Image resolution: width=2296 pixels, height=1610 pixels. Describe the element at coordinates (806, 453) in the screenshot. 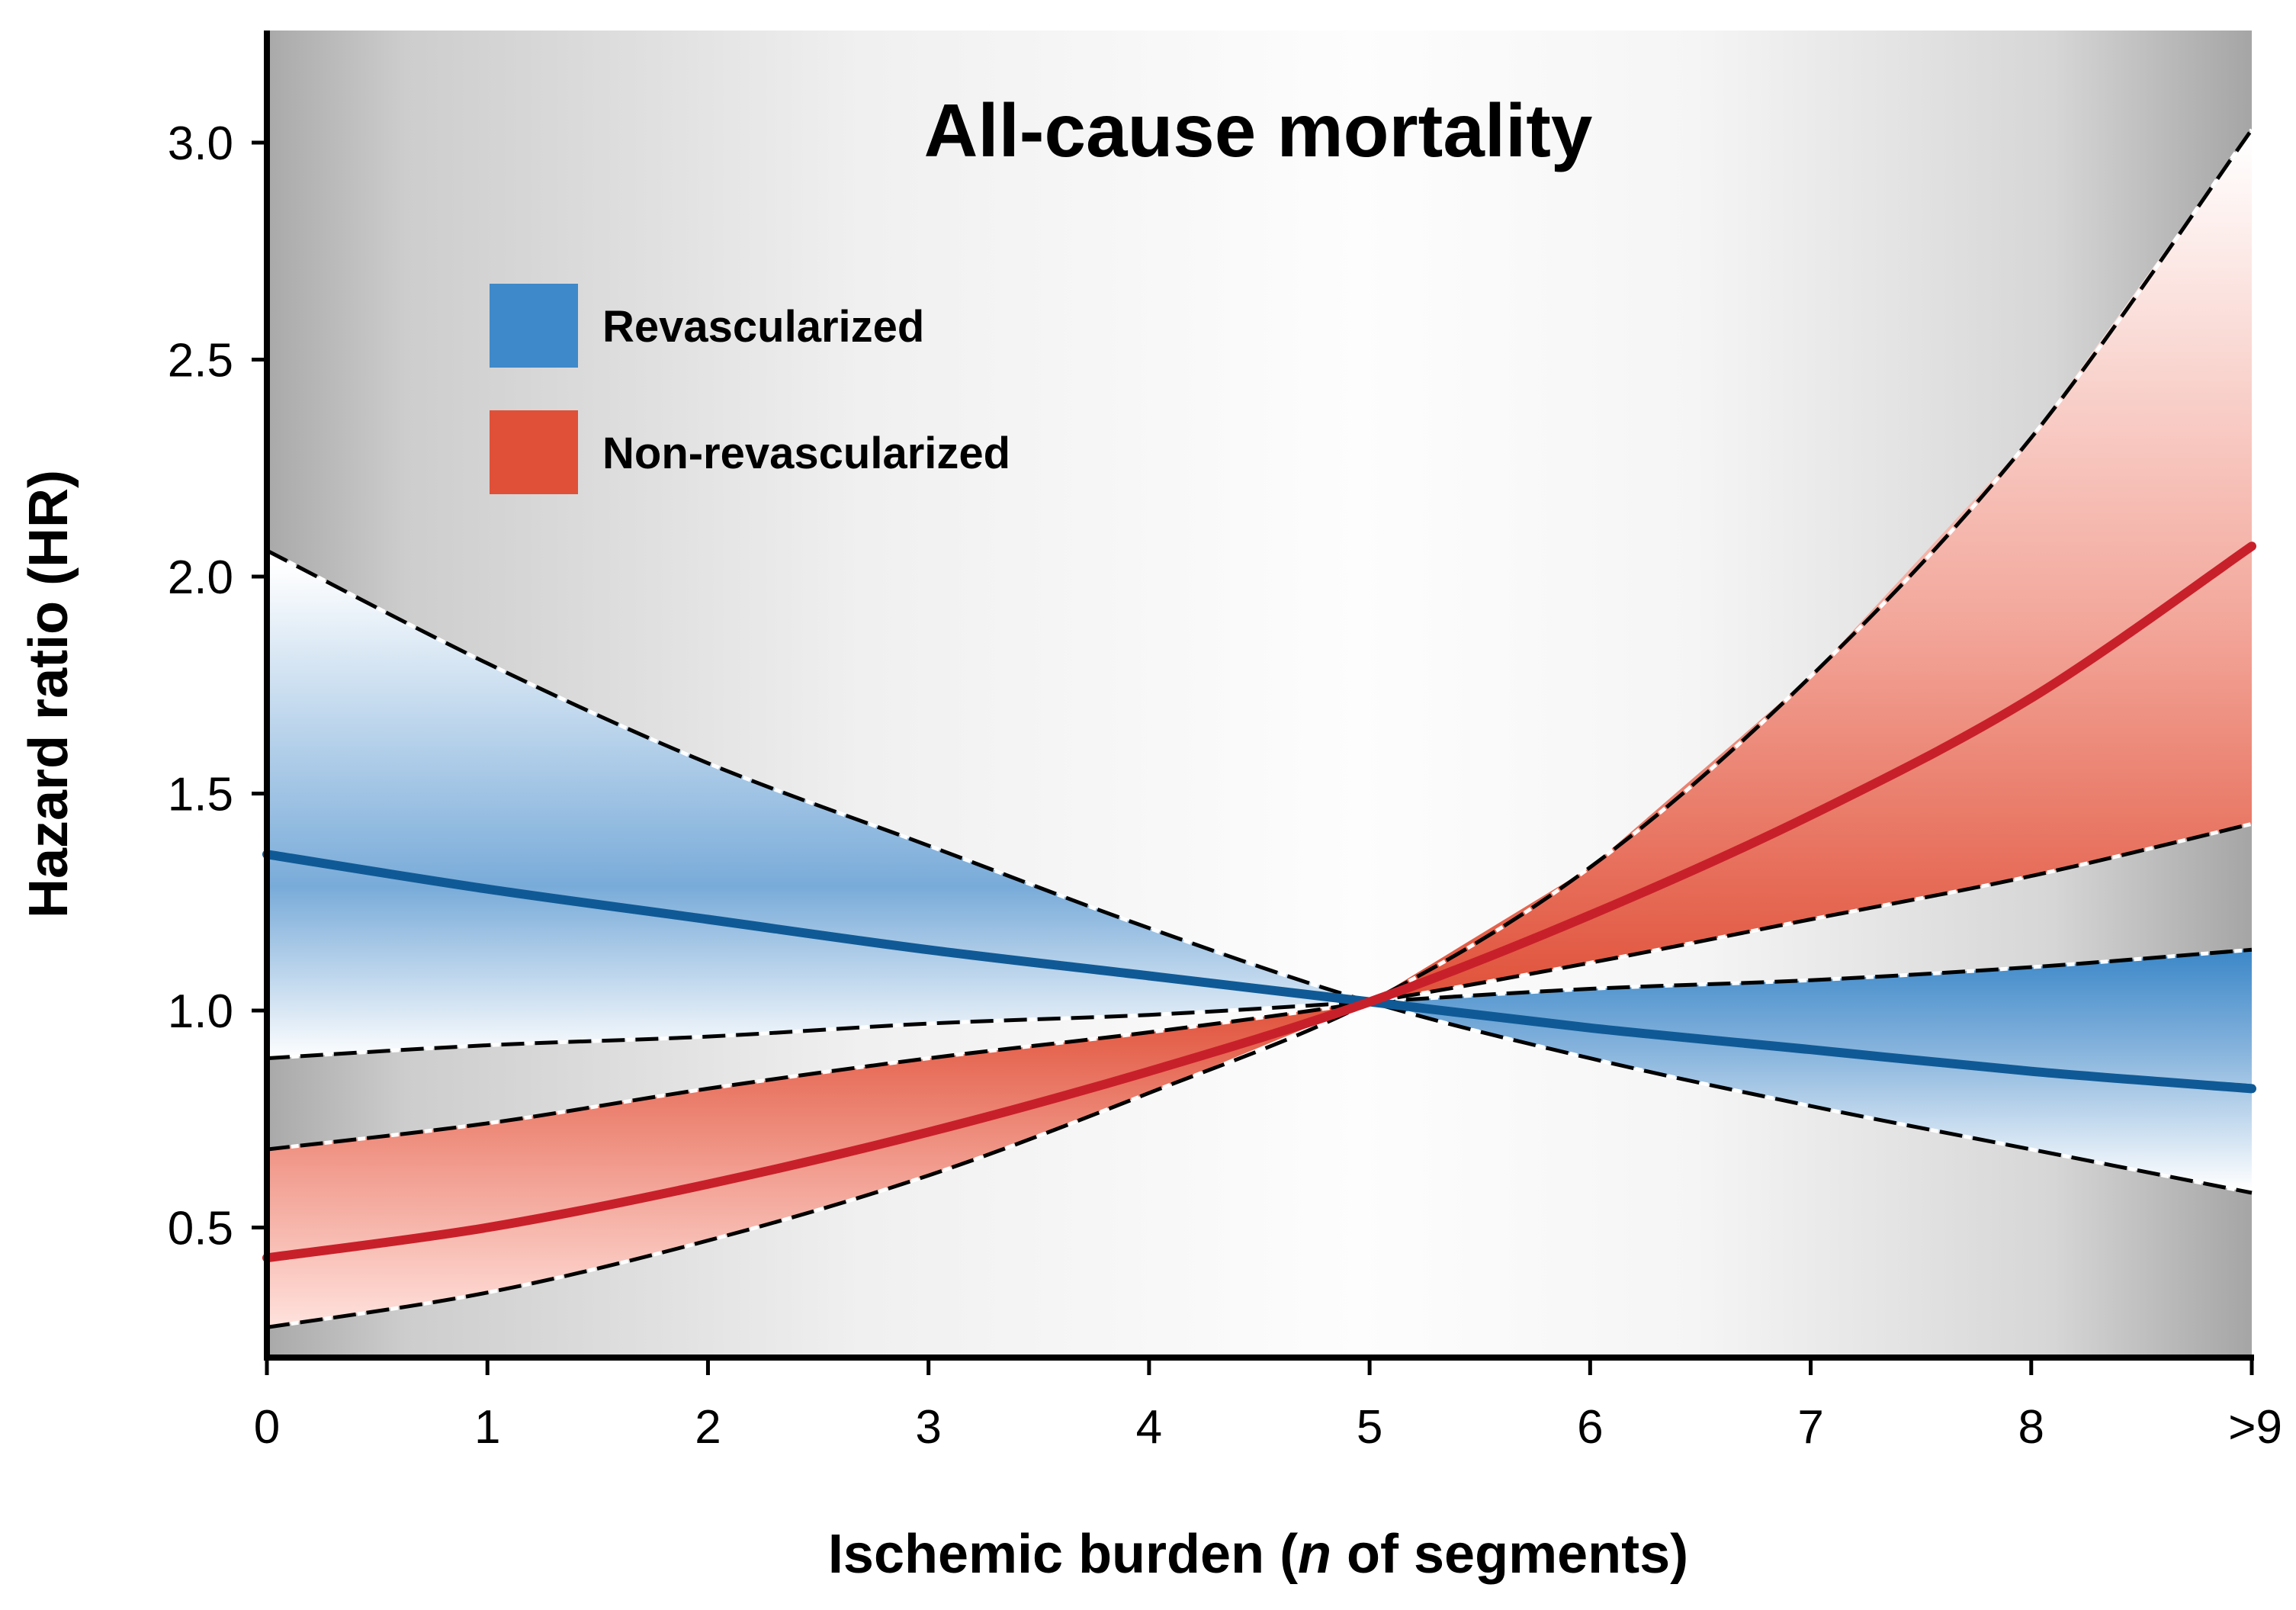

I see `legend-label-non-revascularized: Non-revascularized` at that location.